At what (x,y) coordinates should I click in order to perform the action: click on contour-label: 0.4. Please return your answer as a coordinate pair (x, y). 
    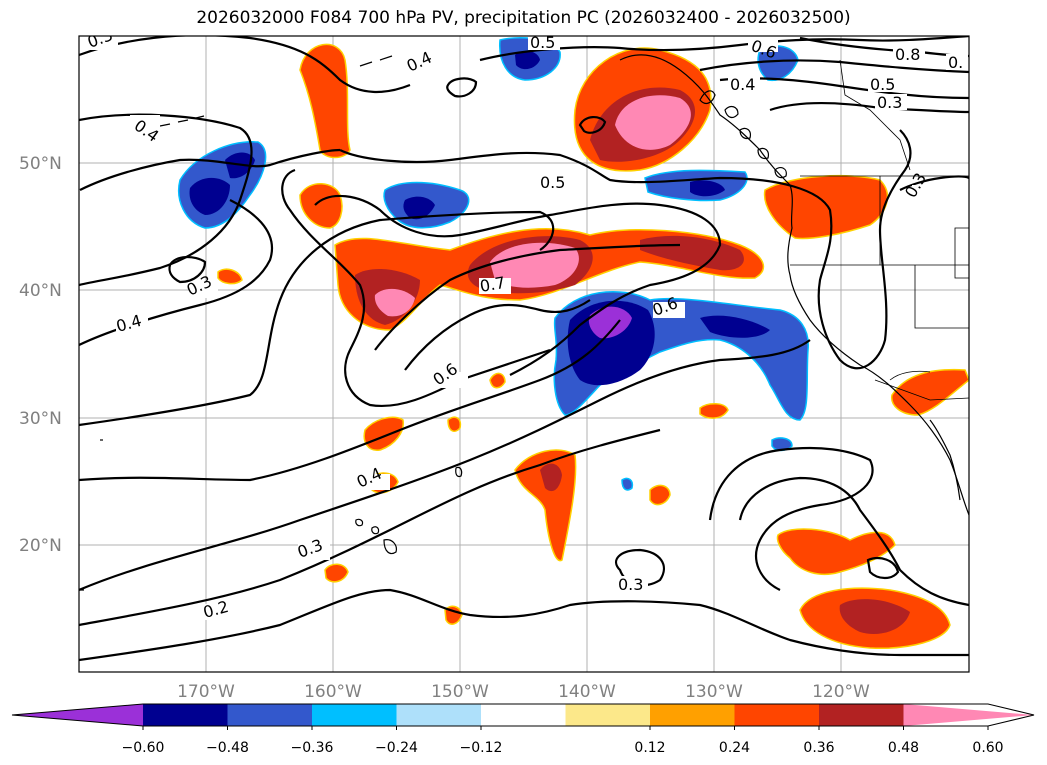
    Looking at the image, I should click on (742, 84).